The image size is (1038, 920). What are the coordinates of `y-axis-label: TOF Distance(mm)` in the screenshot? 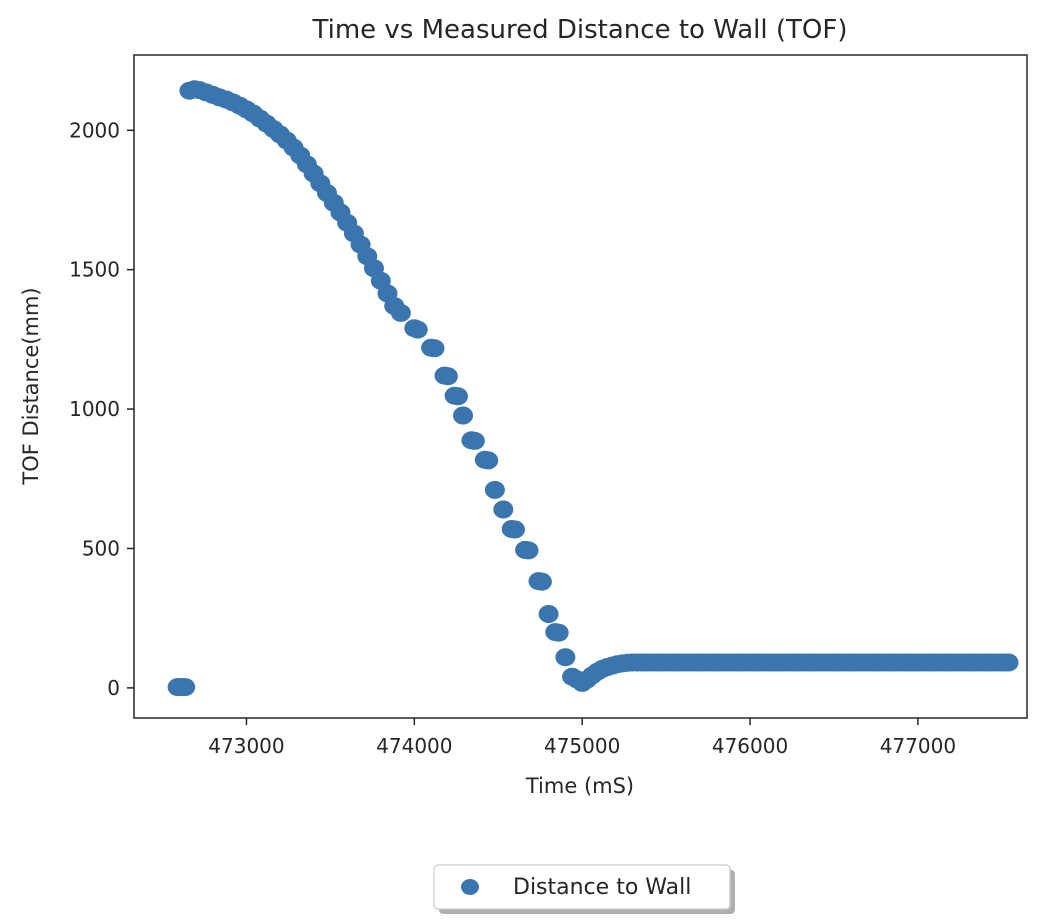 It's located at (31, 386).